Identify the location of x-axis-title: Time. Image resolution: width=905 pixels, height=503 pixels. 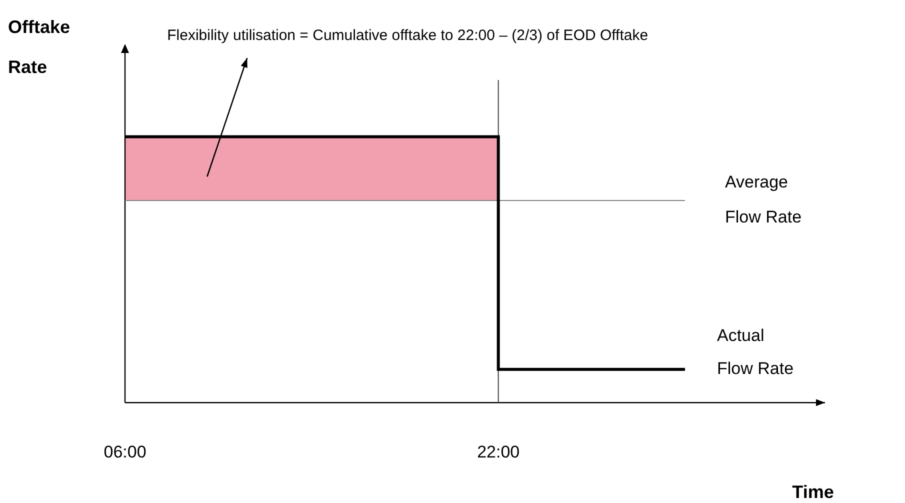
(813, 492).